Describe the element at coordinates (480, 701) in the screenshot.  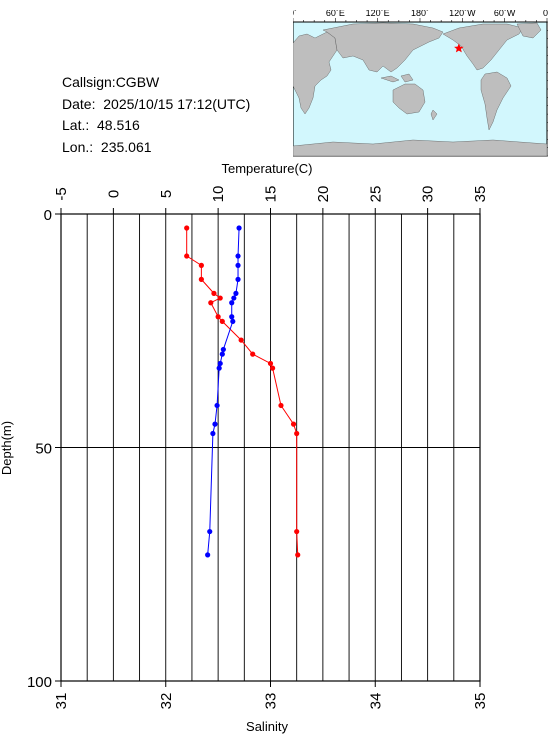
I see `salinity-tick-label: 35` at that location.